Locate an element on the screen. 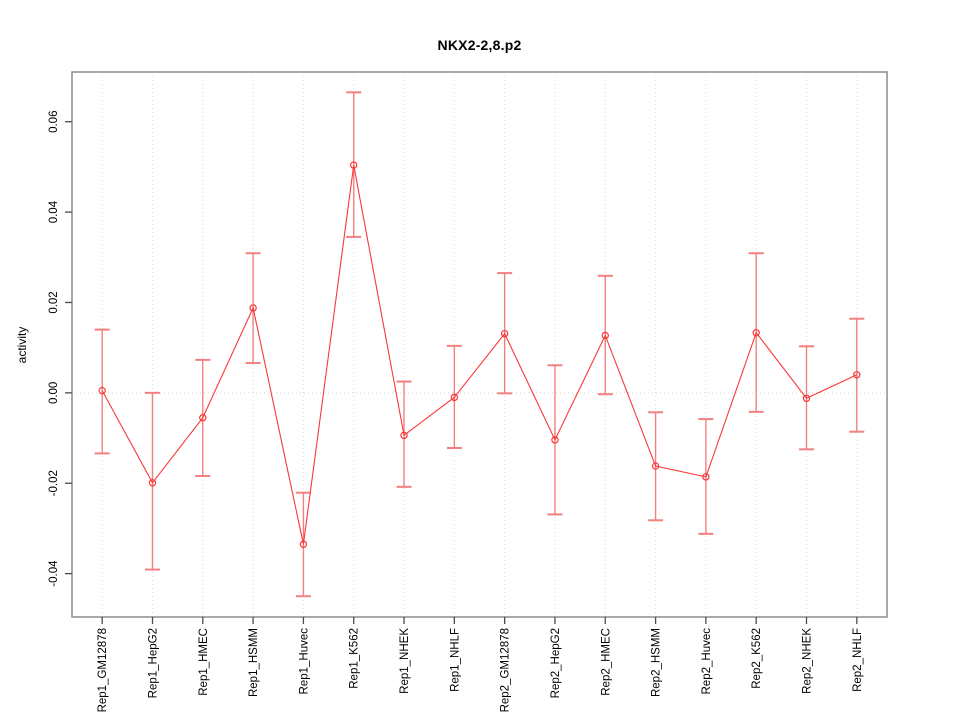 Image resolution: width=960 pixels, height=720 pixels. x-tick-label: Rep1_K562 is located at coordinates (355, 658).